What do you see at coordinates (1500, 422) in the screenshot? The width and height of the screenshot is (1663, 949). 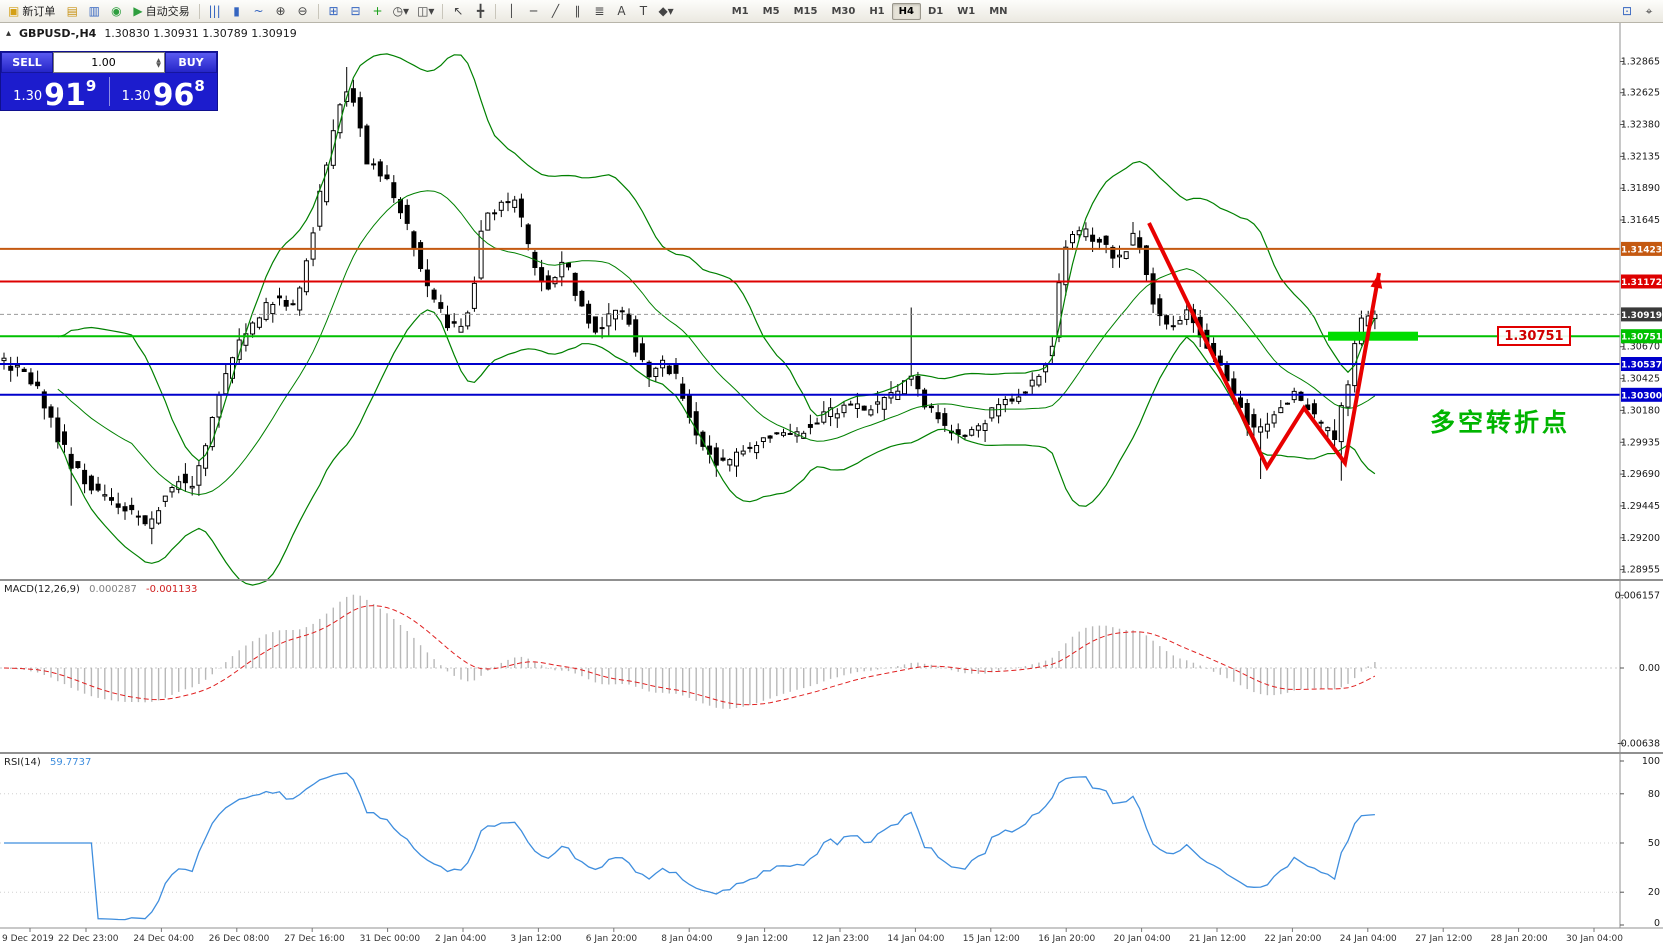 I see `turning-point-annotation: 多空转折点` at bounding box center [1500, 422].